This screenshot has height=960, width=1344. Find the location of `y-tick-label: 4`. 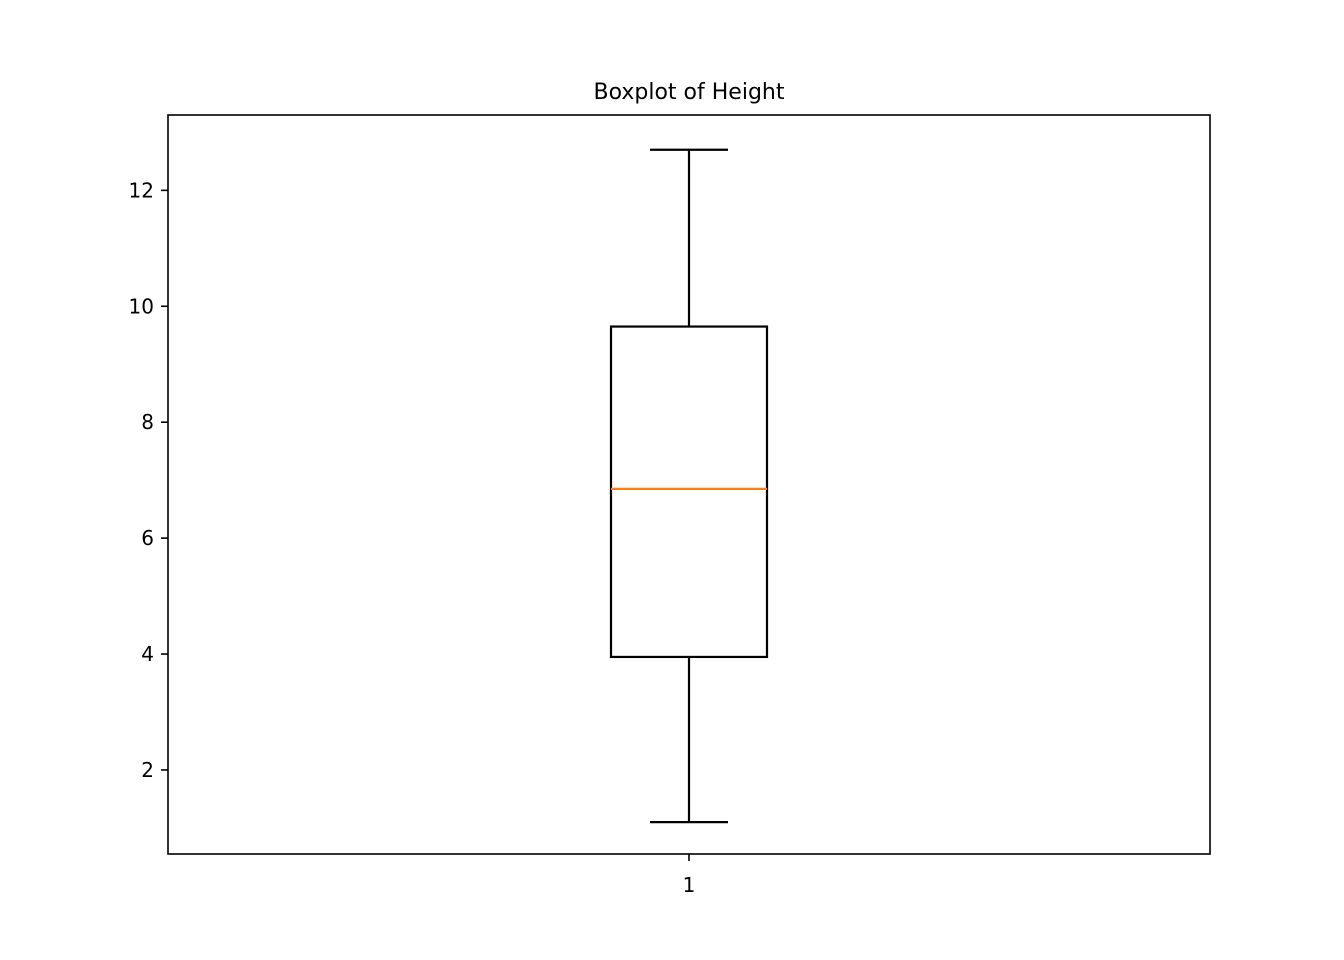

y-tick-label: 4 is located at coordinates (147, 654).